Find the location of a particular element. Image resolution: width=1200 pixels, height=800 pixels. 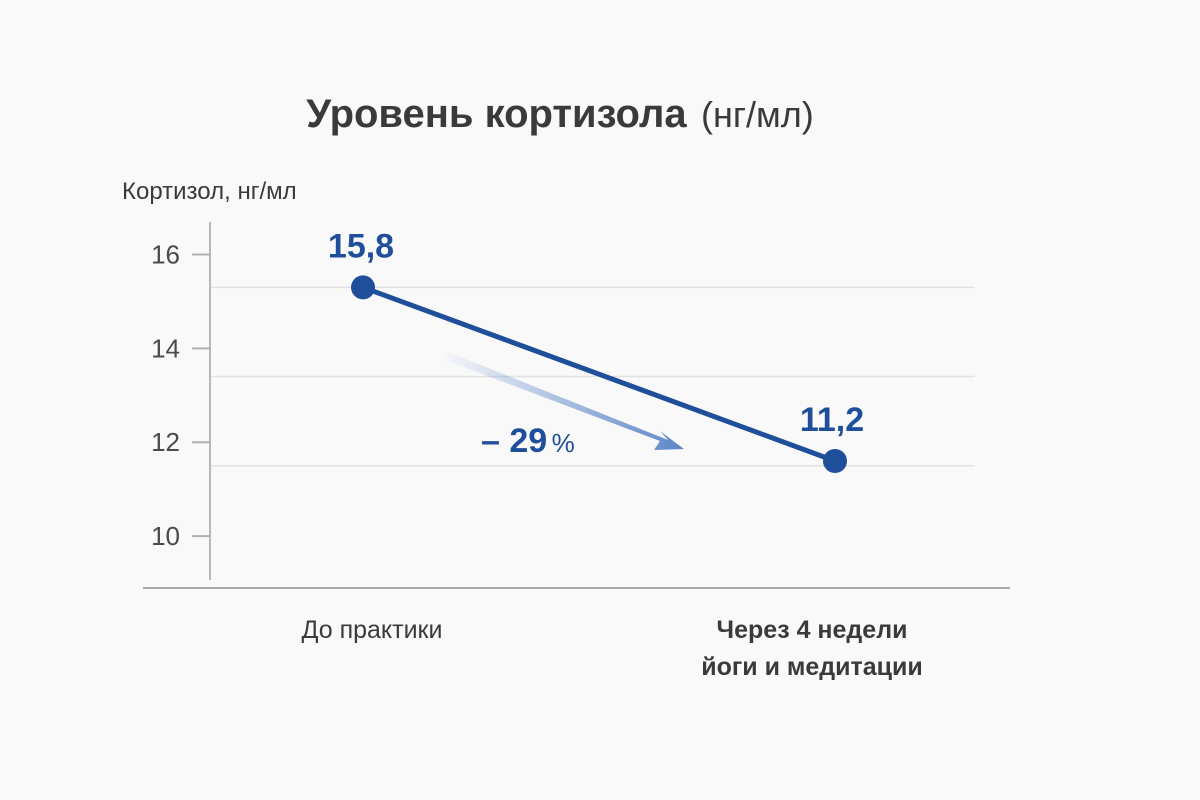

gridlines is located at coordinates (592, 376).